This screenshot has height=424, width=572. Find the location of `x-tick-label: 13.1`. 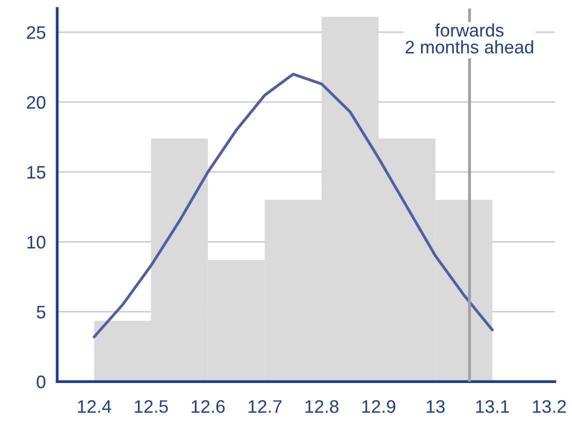

x-tick-label: 13.1 is located at coordinates (492, 406).